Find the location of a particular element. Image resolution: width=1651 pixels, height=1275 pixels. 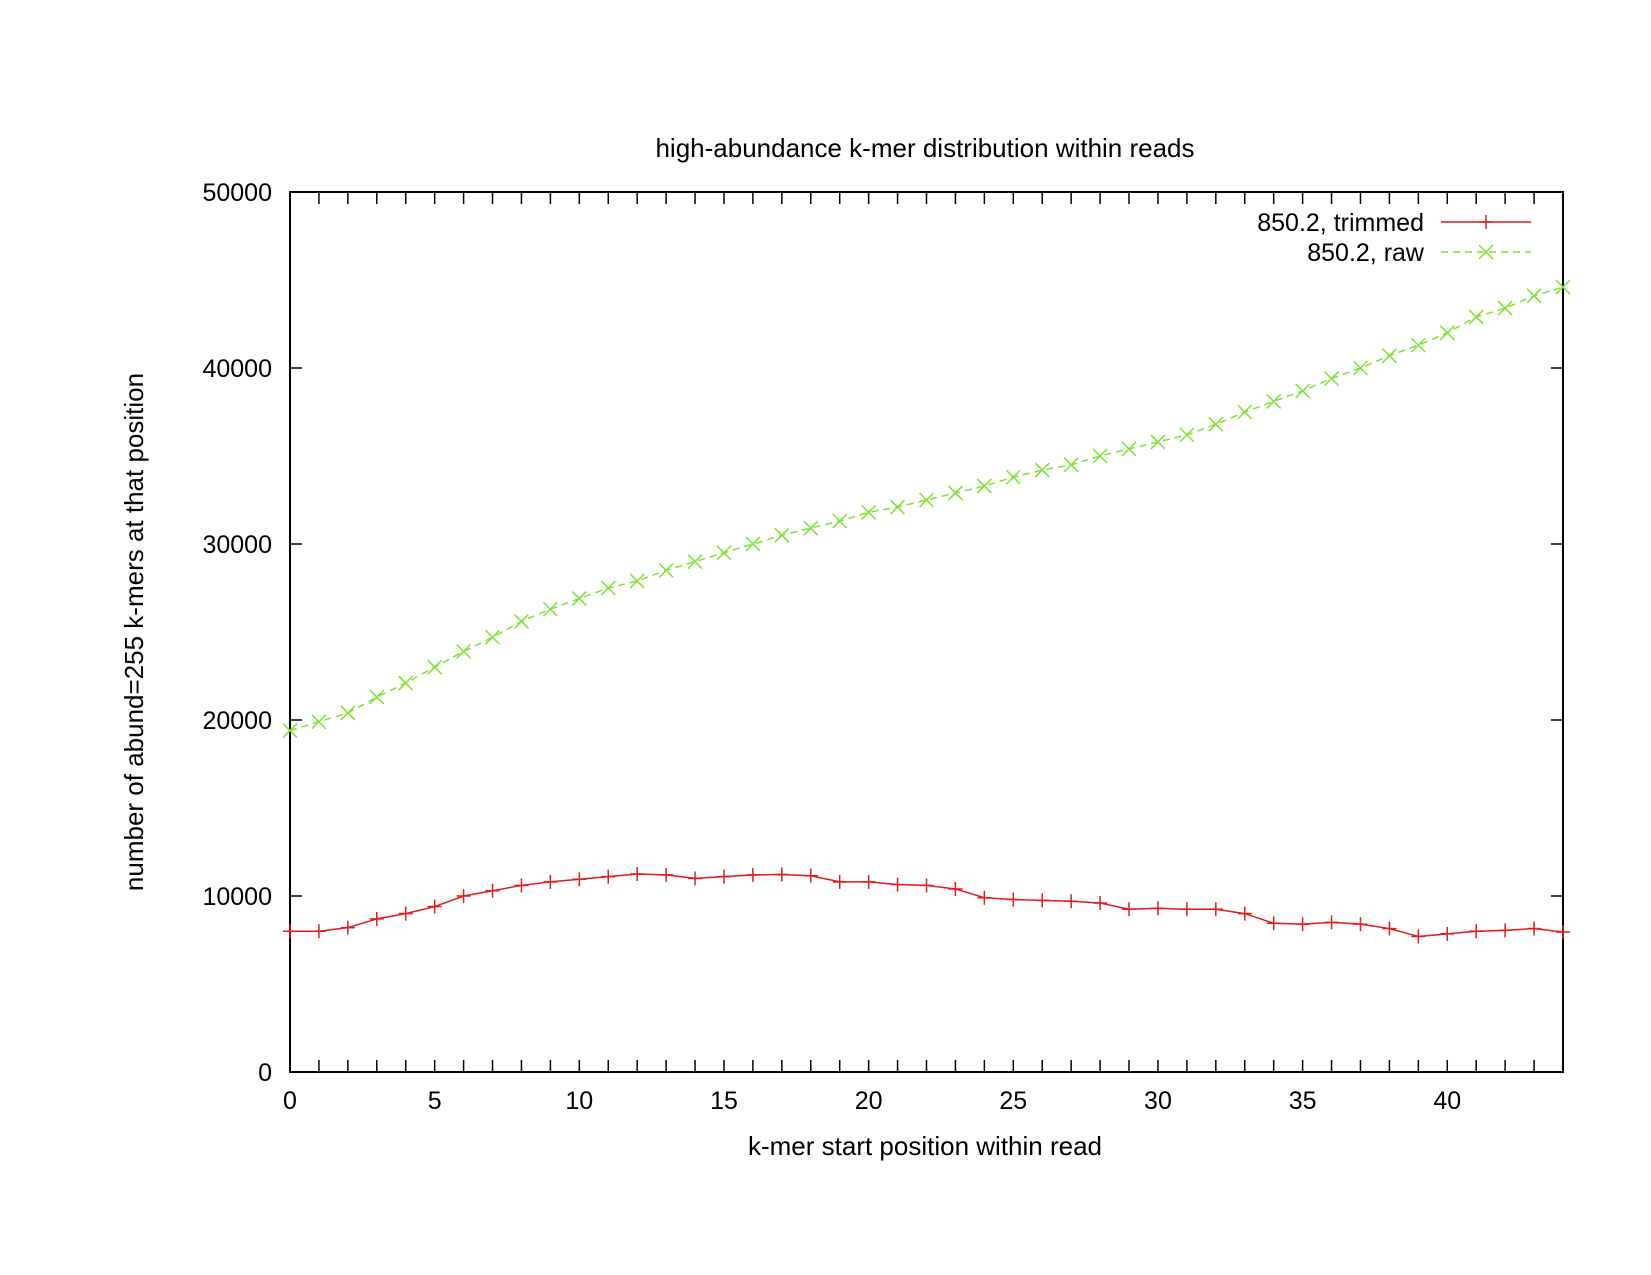

y-tick-label: 50000 is located at coordinates (237, 193).